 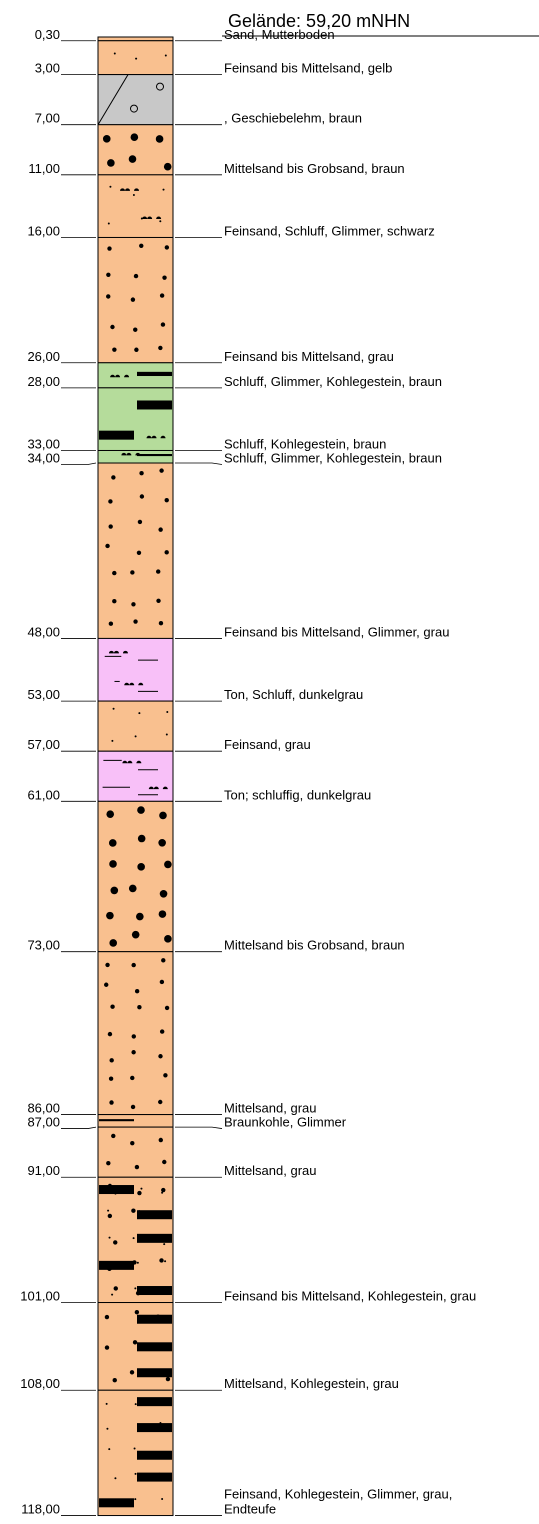 What do you see at coordinates (47, 34) in the screenshot?
I see `depth-label: 0,30` at bounding box center [47, 34].